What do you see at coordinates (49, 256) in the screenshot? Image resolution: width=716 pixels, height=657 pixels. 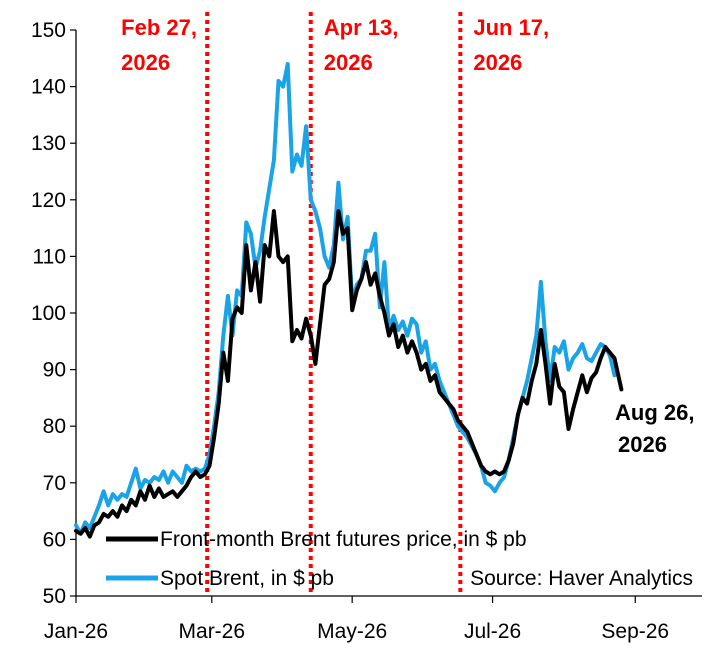 I see `y-tick-label: 110` at bounding box center [49, 256].